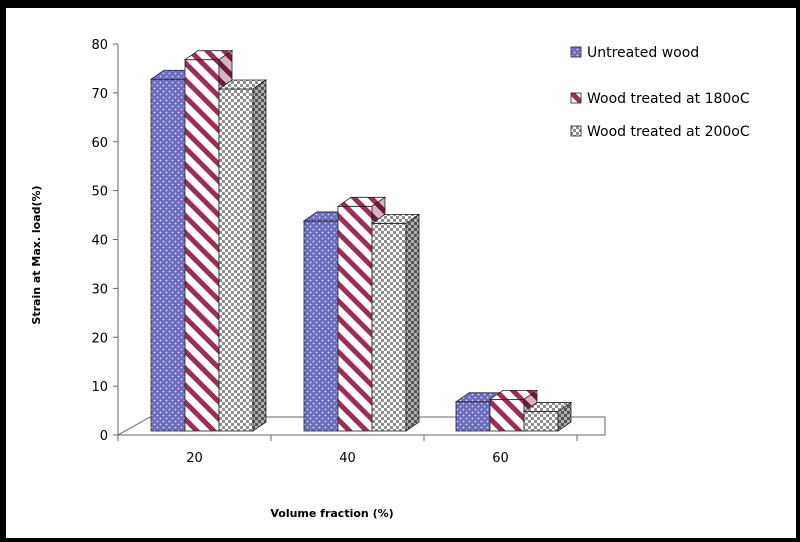 The image size is (800, 542). Describe the element at coordinates (643, 53) in the screenshot. I see `legend-label: Untreated wood` at that location.